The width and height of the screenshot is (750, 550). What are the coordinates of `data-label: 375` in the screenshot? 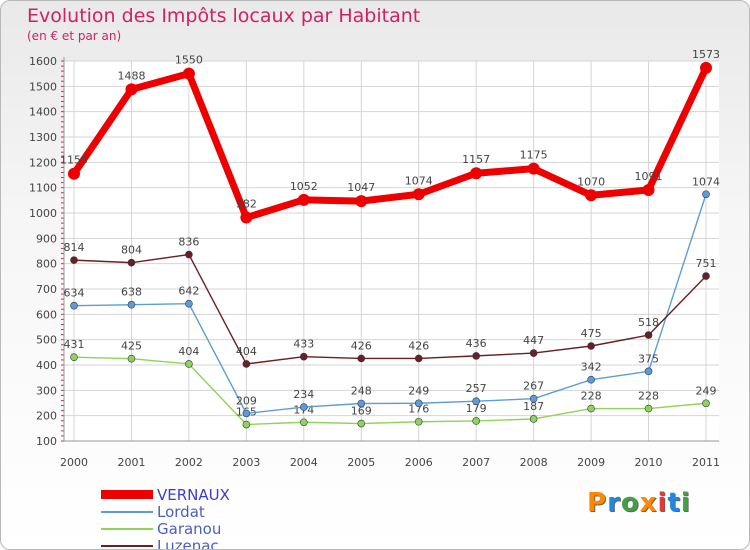 It's located at (648, 358).